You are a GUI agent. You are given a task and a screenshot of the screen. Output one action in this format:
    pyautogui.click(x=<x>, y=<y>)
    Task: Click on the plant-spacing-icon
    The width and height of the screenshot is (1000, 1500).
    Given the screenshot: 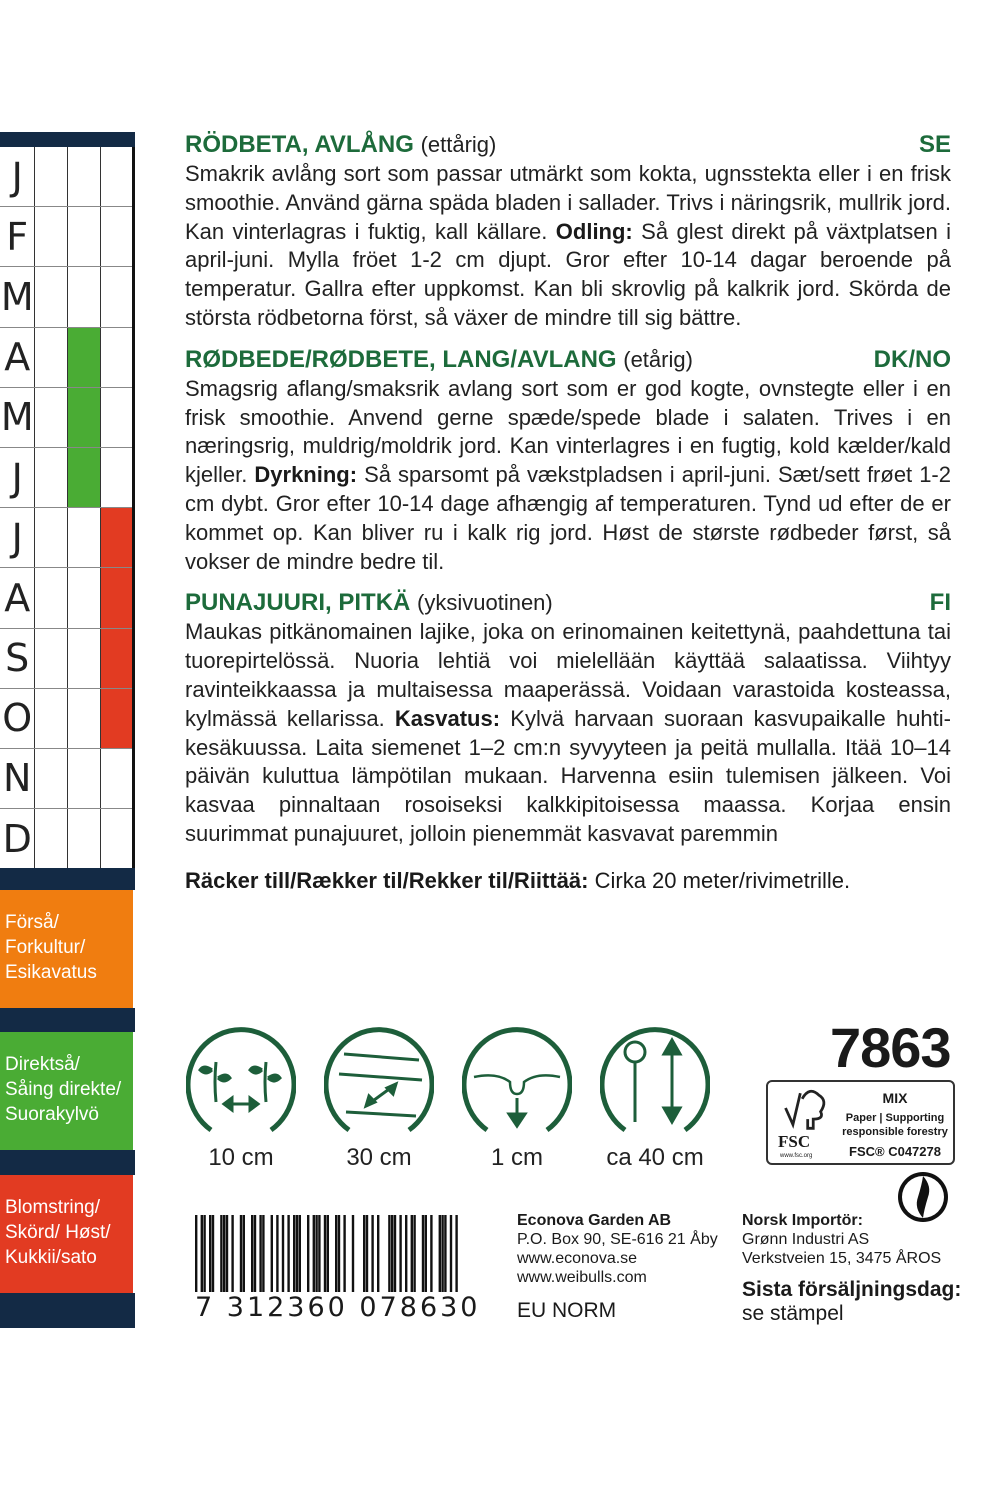 What is the action you would take?
    pyautogui.click(x=241, y=1080)
    